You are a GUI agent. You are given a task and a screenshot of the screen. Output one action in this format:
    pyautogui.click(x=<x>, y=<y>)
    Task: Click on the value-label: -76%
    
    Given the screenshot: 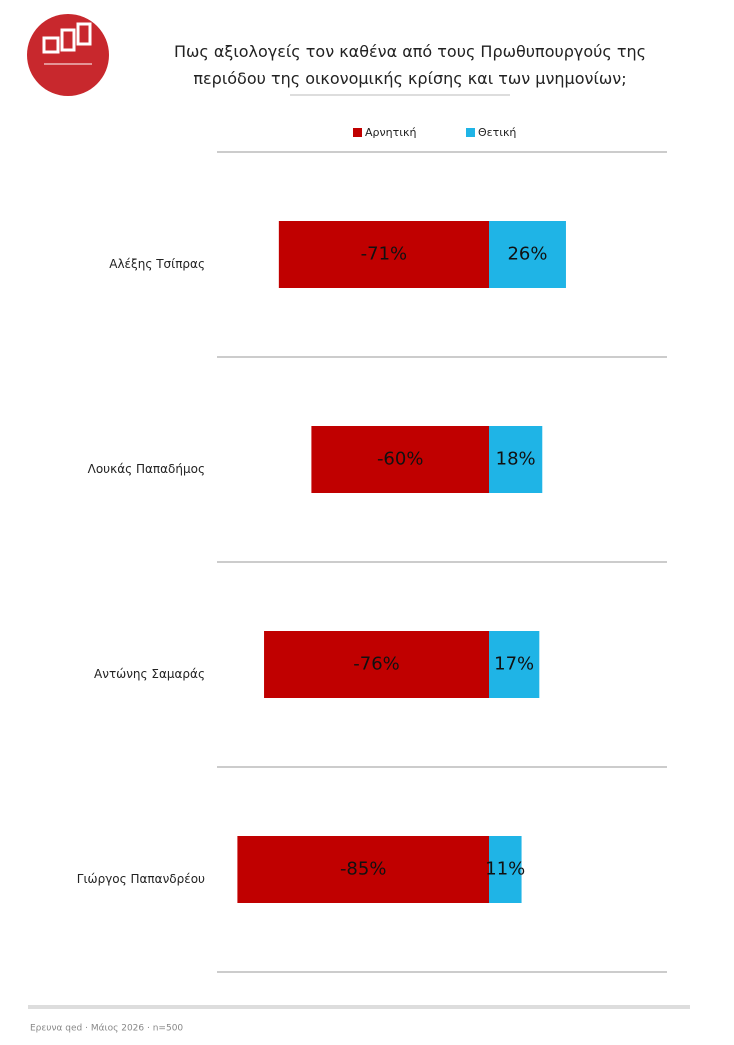 What is the action you would take?
    pyautogui.click(x=376, y=664)
    